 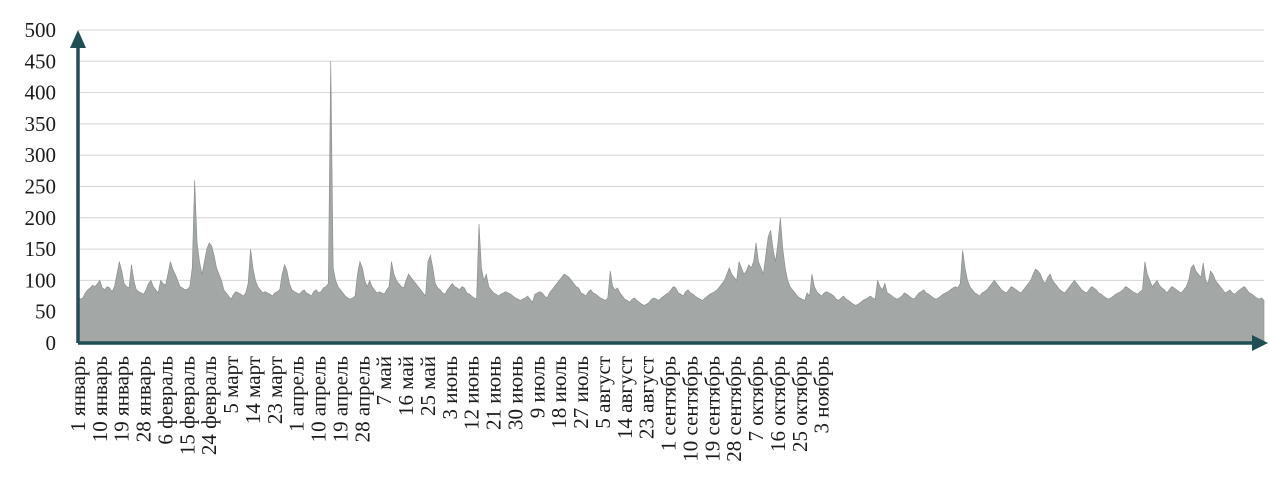 What do you see at coordinates (800, 404) in the screenshot?
I see `x-tick-label: 25 октябрь` at bounding box center [800, 404].